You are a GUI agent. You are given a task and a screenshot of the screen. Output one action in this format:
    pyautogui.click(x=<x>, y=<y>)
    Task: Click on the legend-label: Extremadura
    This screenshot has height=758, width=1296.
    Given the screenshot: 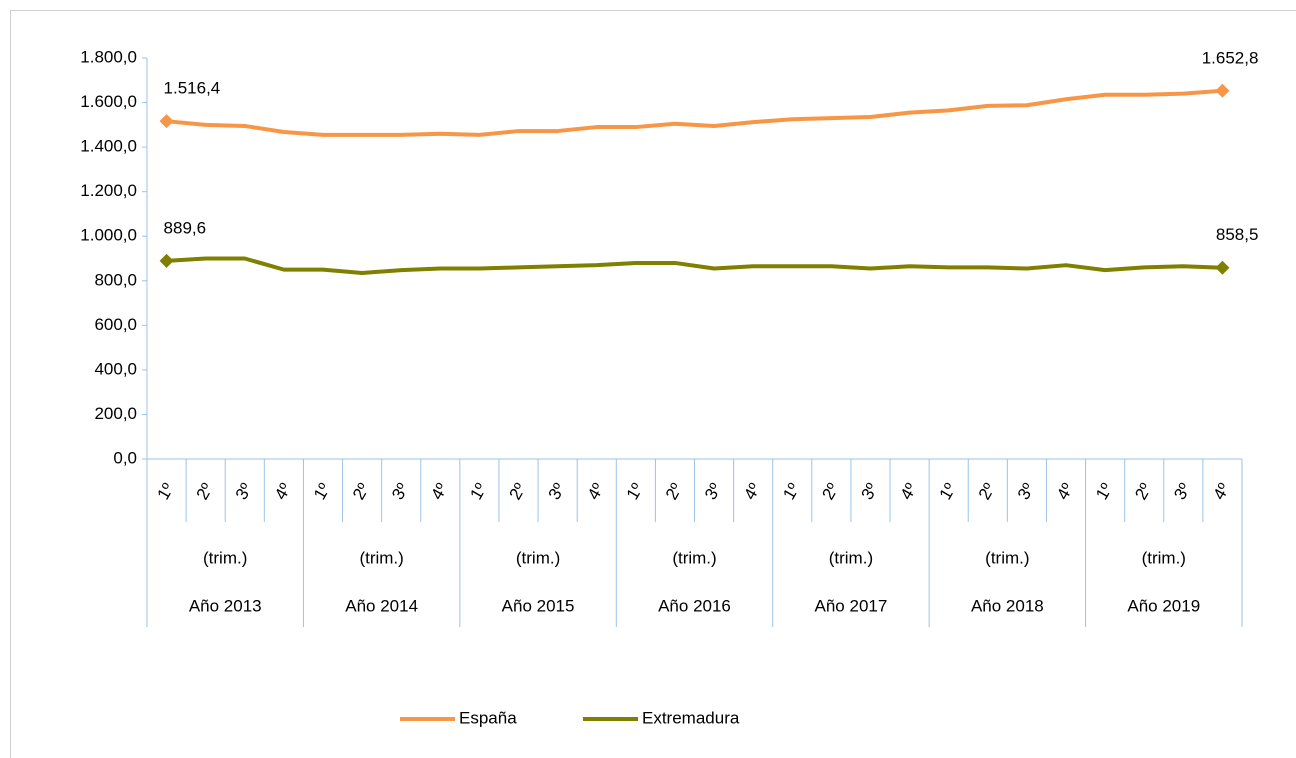 What is the action you would take?
    pyautogui.click(x=691, y=717)
    